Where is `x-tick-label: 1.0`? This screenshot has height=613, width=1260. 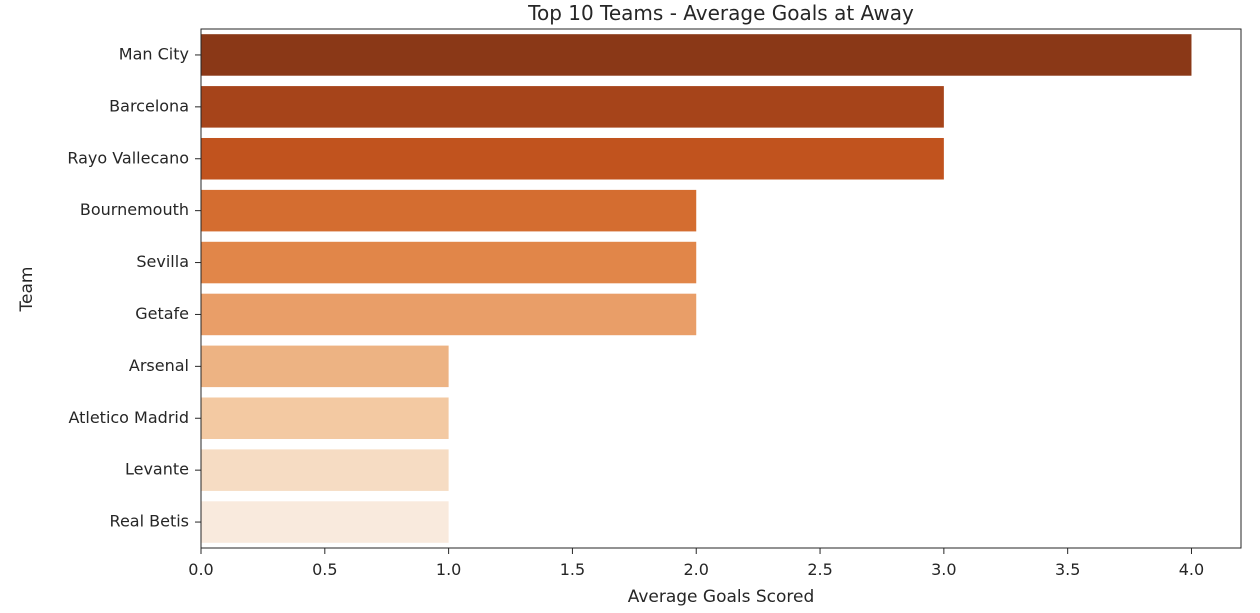 x-tick-label: 1.0 is located at coordinates (448, 569).